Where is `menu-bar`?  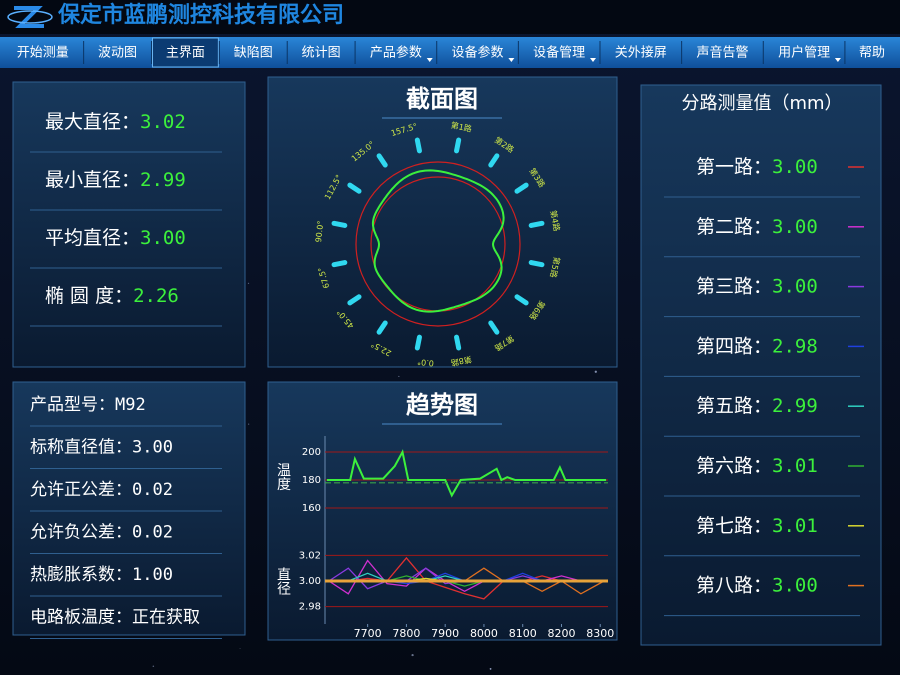
menu-bar is located at coordinates (450, 52).